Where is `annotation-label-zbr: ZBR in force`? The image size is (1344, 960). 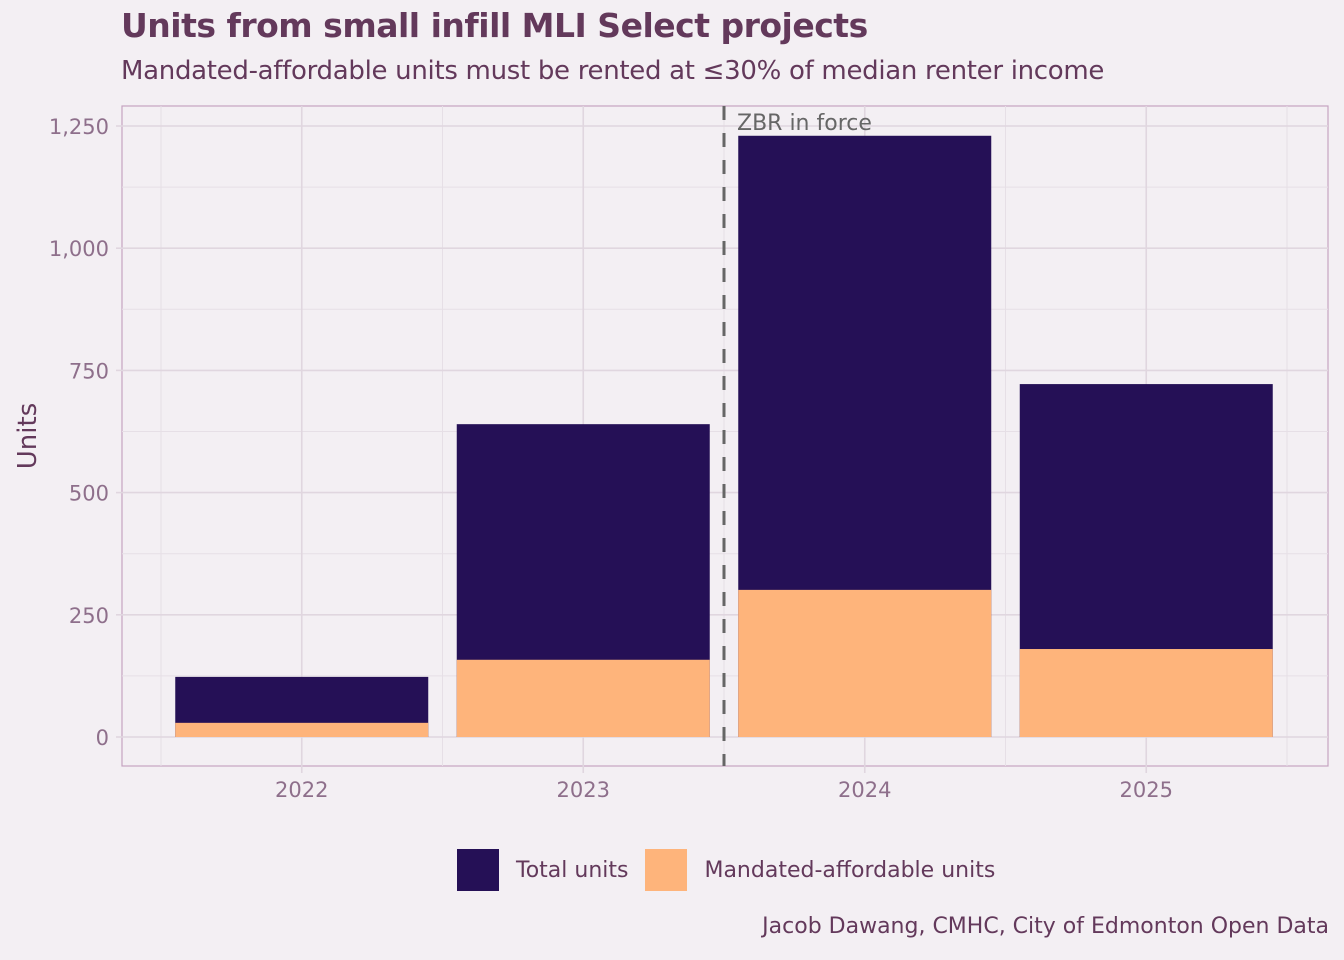
annotation-label-zbr: ZBR in force is located at coordinates (804, 123).